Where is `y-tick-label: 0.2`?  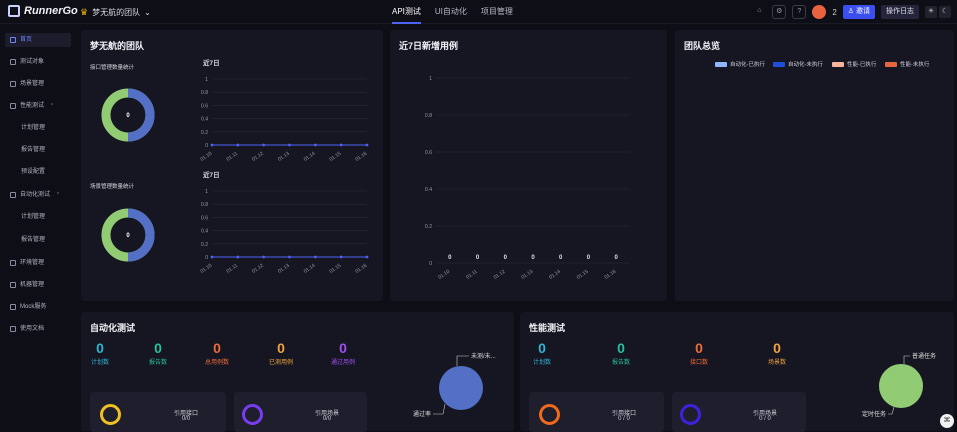 y-tick-label: 0.2 is located at coordinates (204, 133).